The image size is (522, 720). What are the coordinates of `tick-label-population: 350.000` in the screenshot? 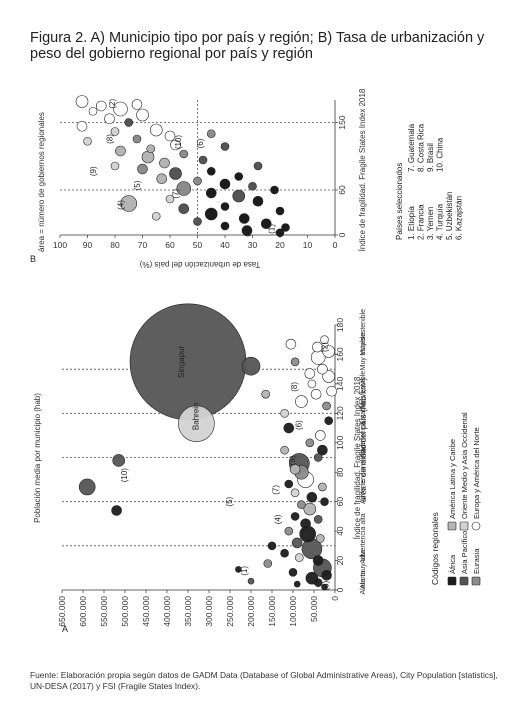 It's located at (188, 611).